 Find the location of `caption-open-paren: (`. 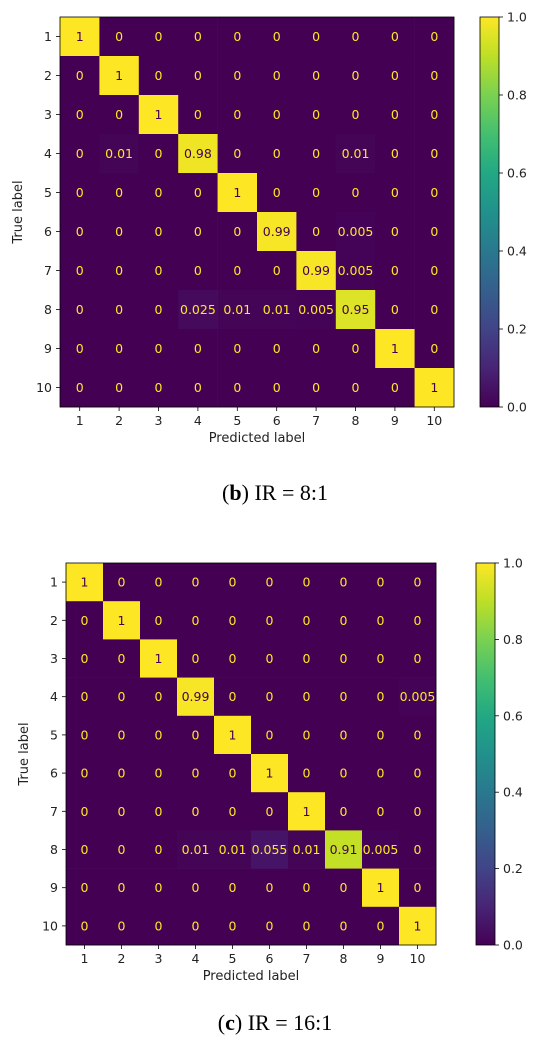

caption-open-paren: ( is located at coordinates (225, 492).